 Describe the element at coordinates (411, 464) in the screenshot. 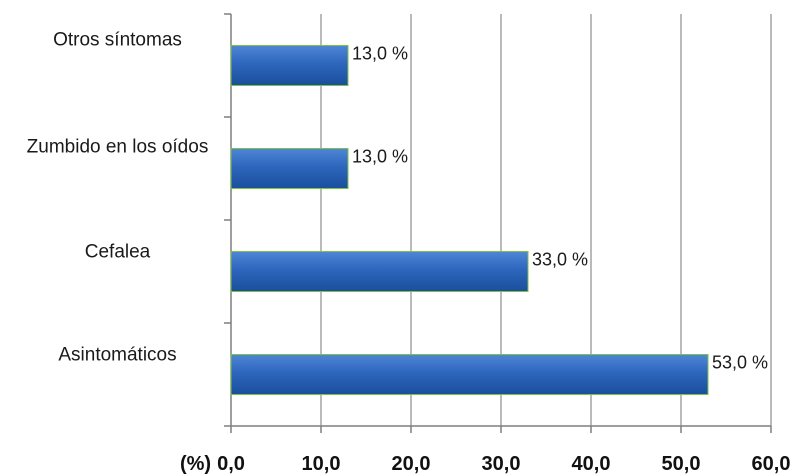

I see `x-tick-label: 20,0` at that location.